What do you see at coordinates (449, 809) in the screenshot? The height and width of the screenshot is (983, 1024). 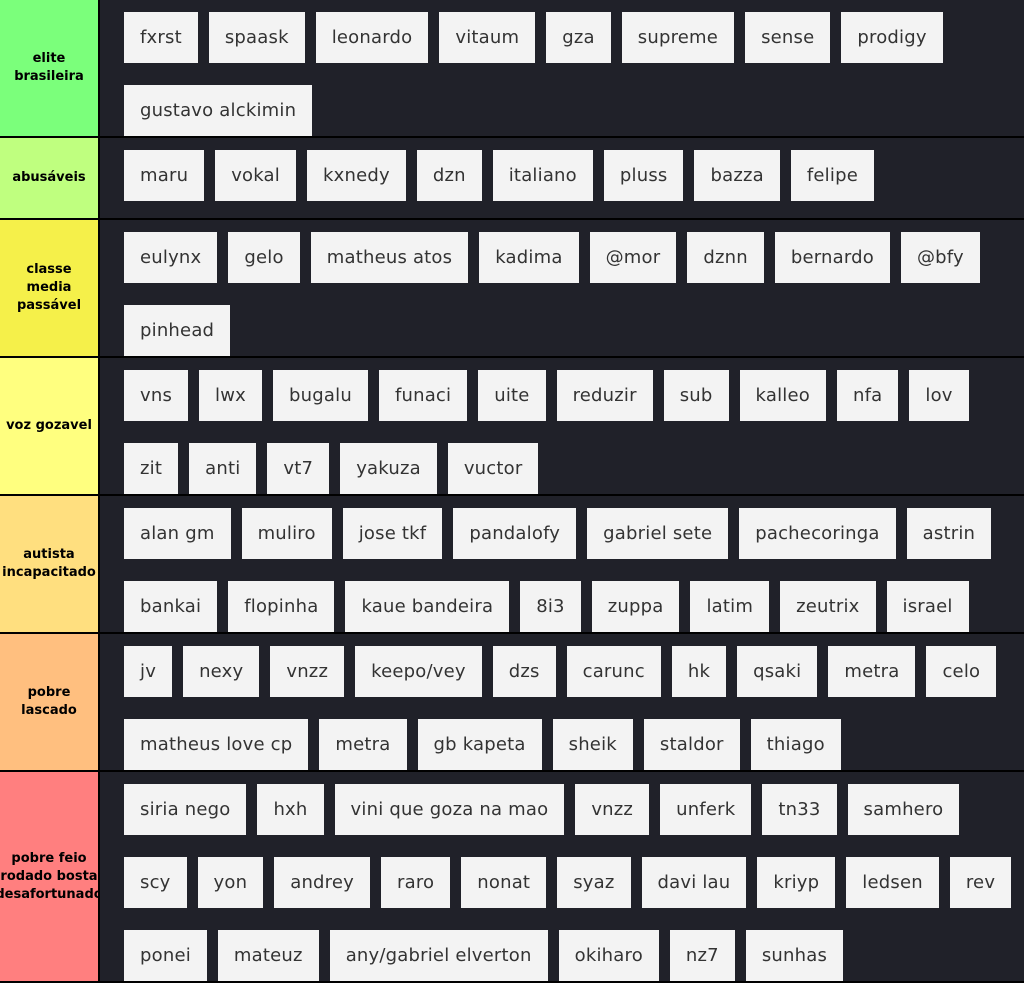 I see `tier-item: vini que goza na mao` at bounding box center [449, 809].